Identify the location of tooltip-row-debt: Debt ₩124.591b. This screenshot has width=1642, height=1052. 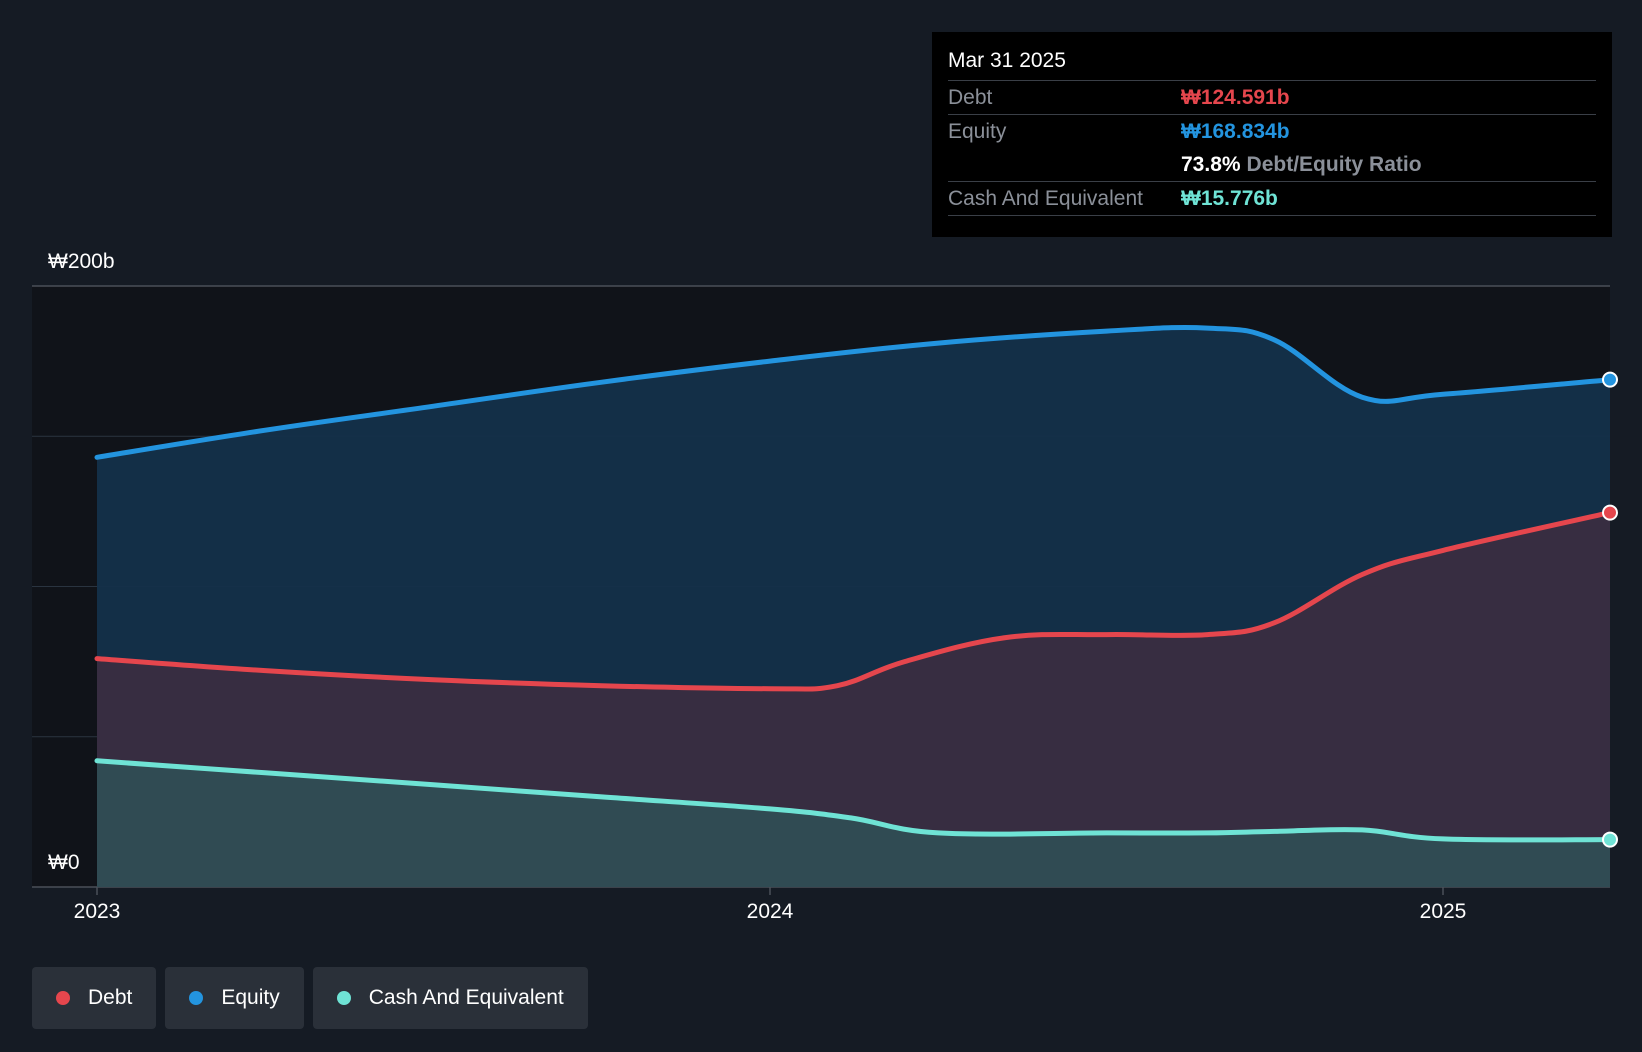
(1272, 97).